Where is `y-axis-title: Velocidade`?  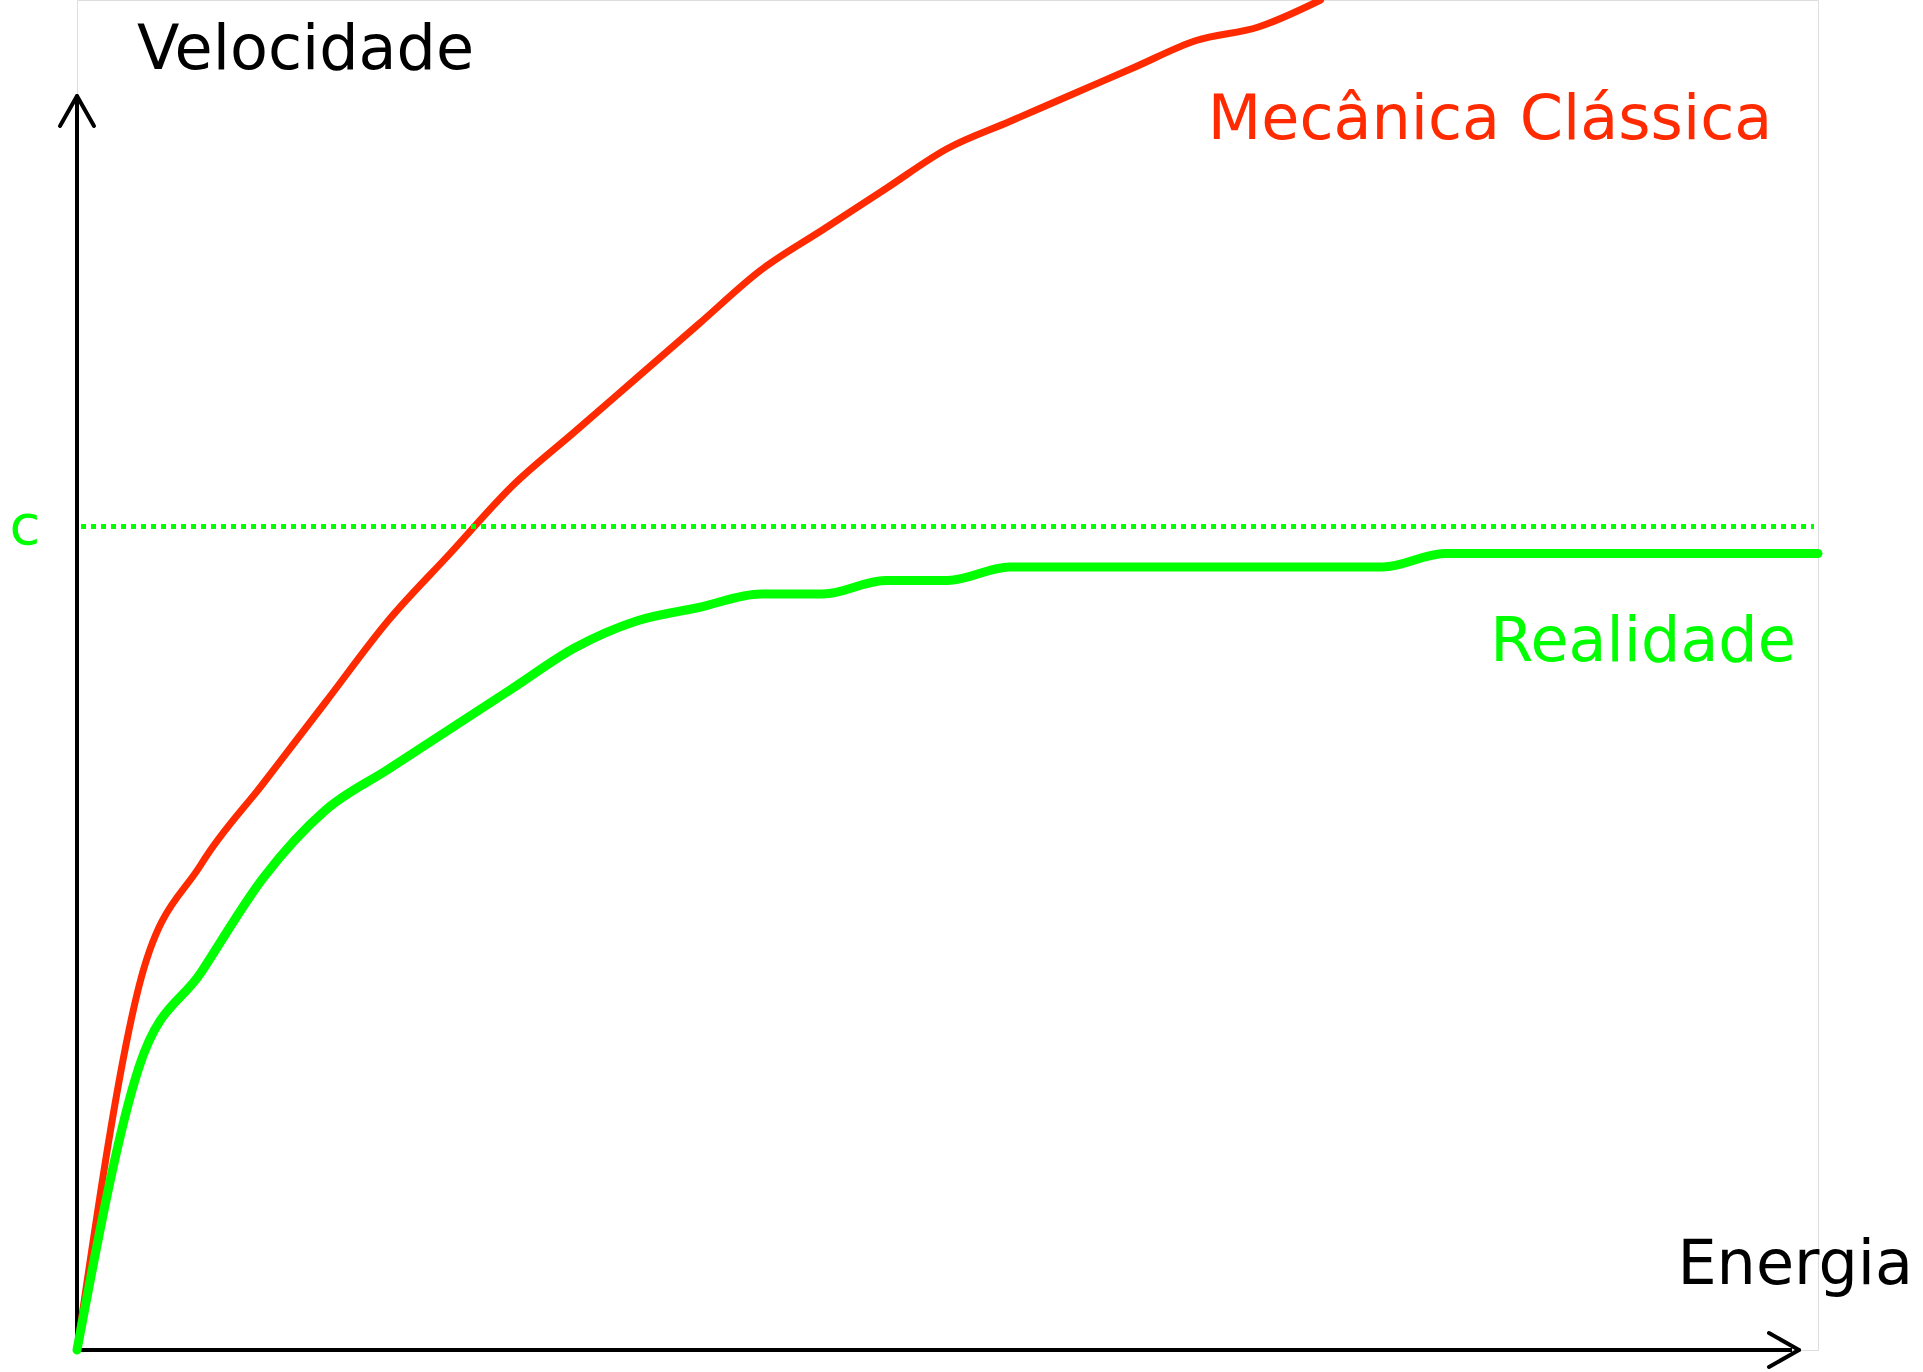
y-axis-title: Velocidade is located at coordinates (306, 47).